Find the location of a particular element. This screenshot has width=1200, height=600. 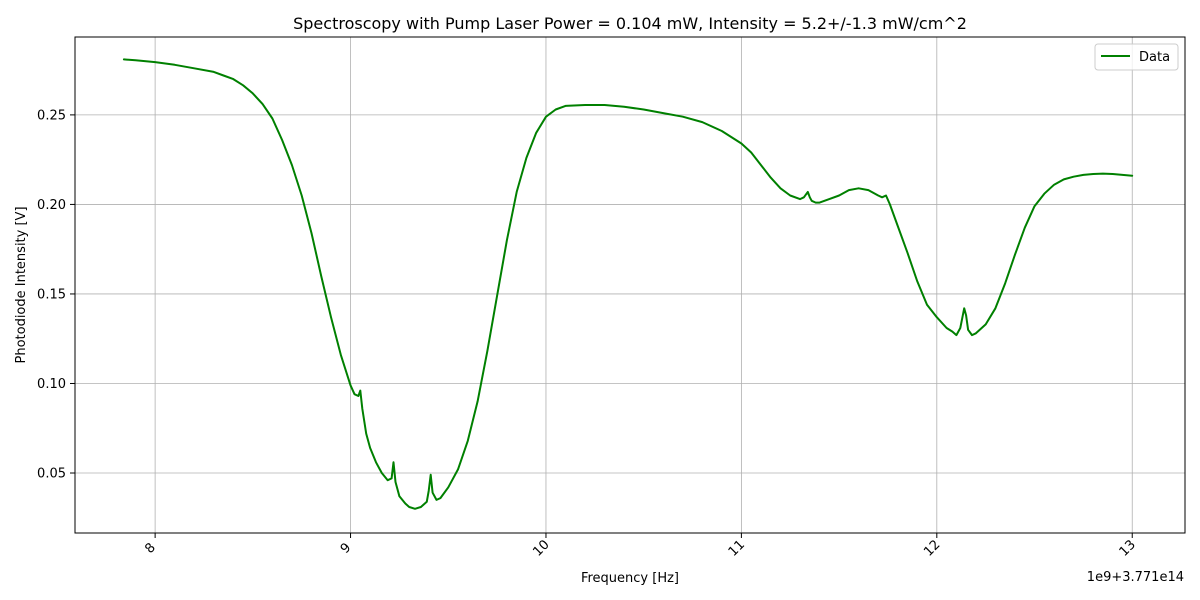

y-axis-title: Photodiode Intensity [V] is located at coordinates (21, 284).